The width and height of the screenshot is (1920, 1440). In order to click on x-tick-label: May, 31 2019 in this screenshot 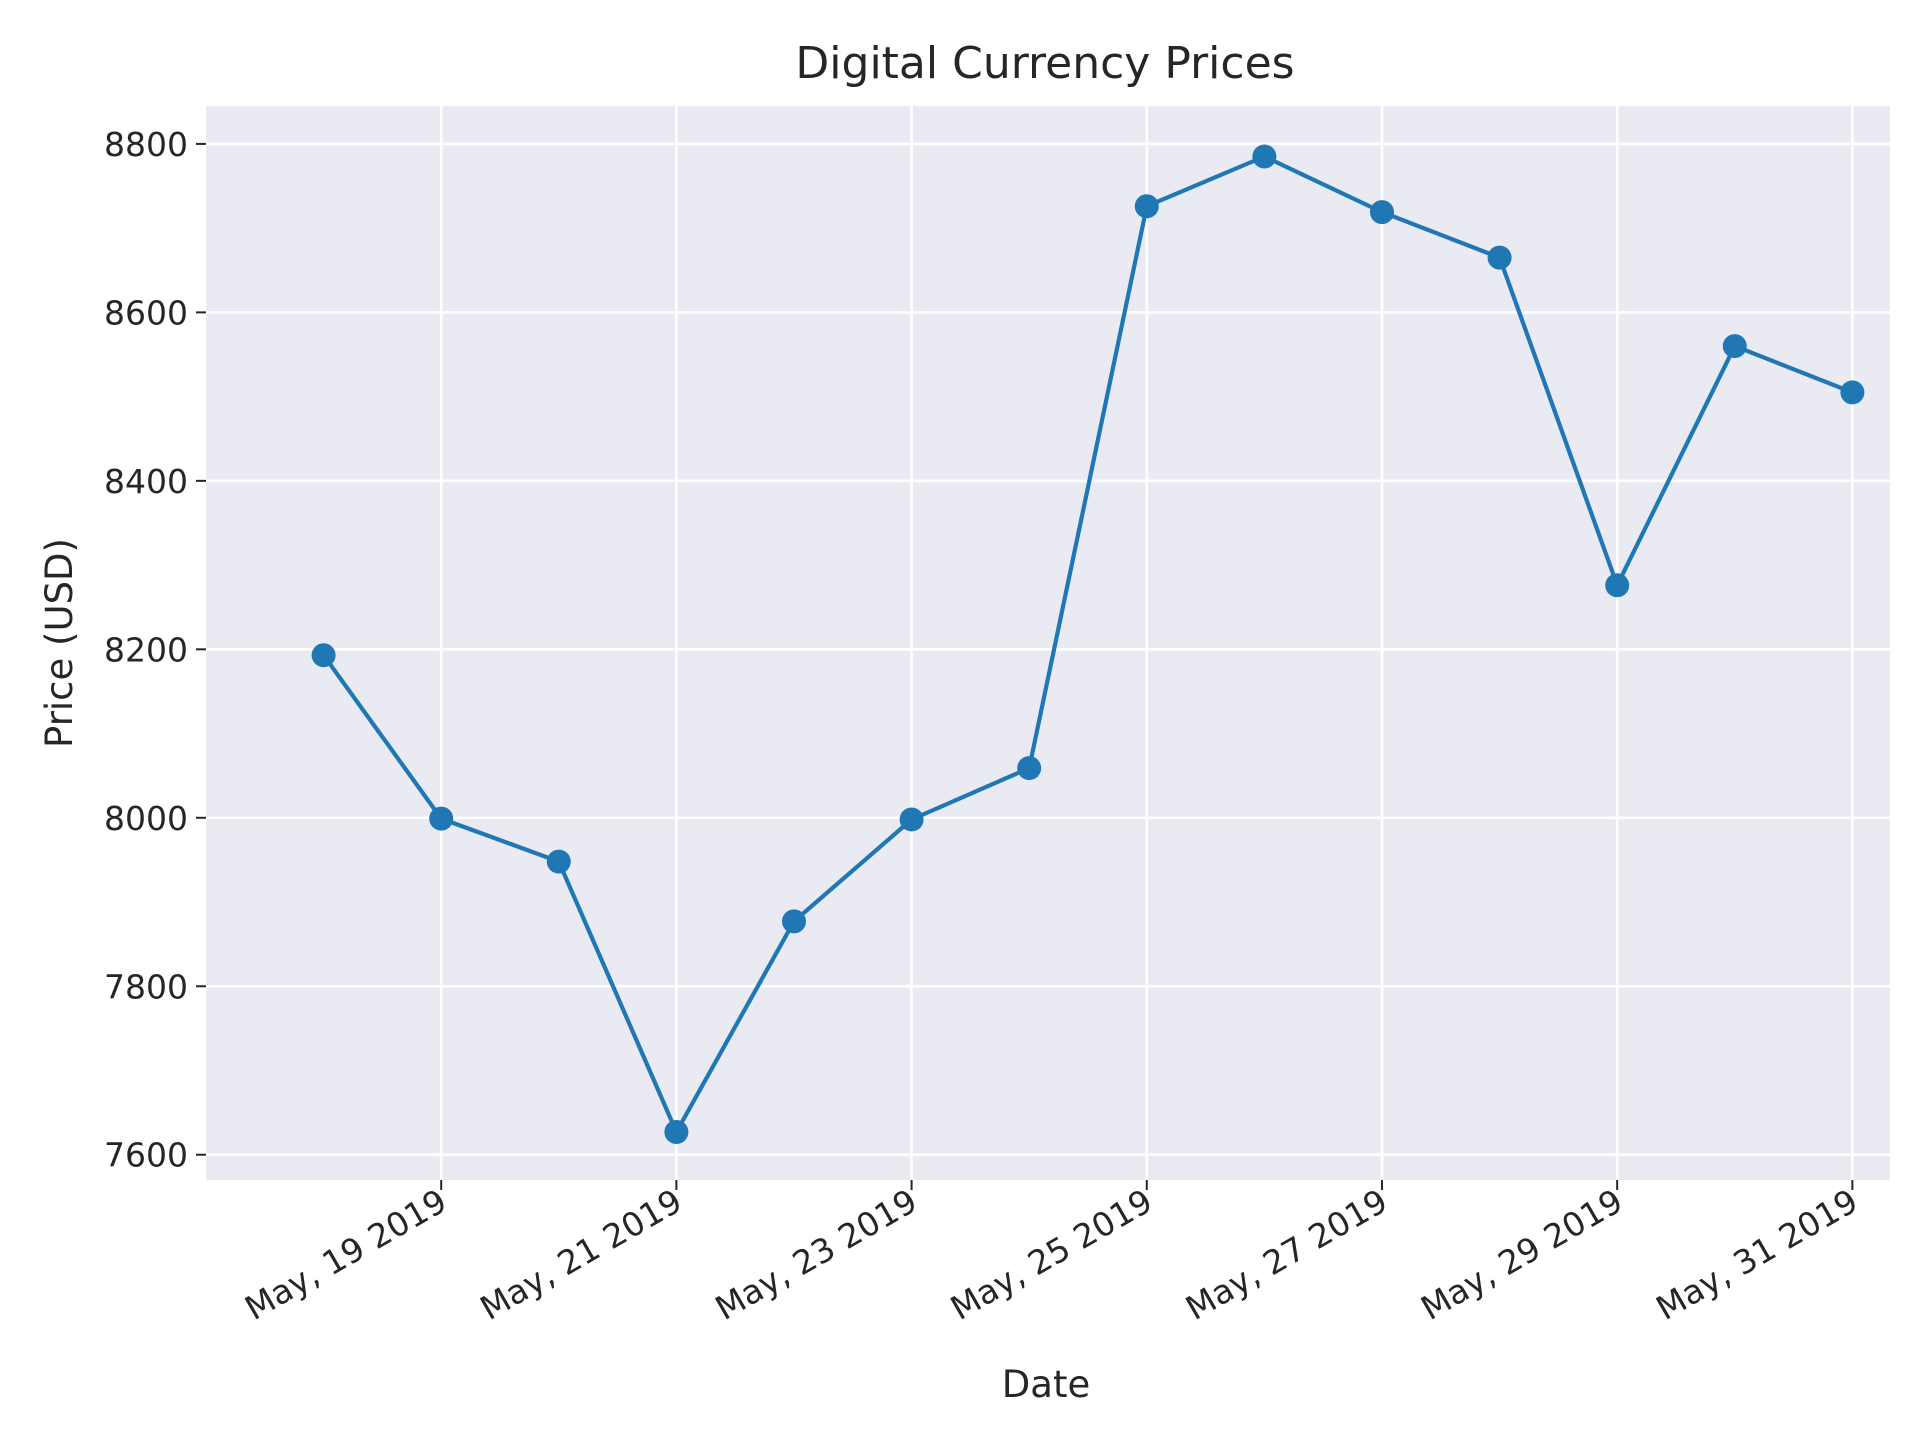, I will do `click(1756, 1254)`.